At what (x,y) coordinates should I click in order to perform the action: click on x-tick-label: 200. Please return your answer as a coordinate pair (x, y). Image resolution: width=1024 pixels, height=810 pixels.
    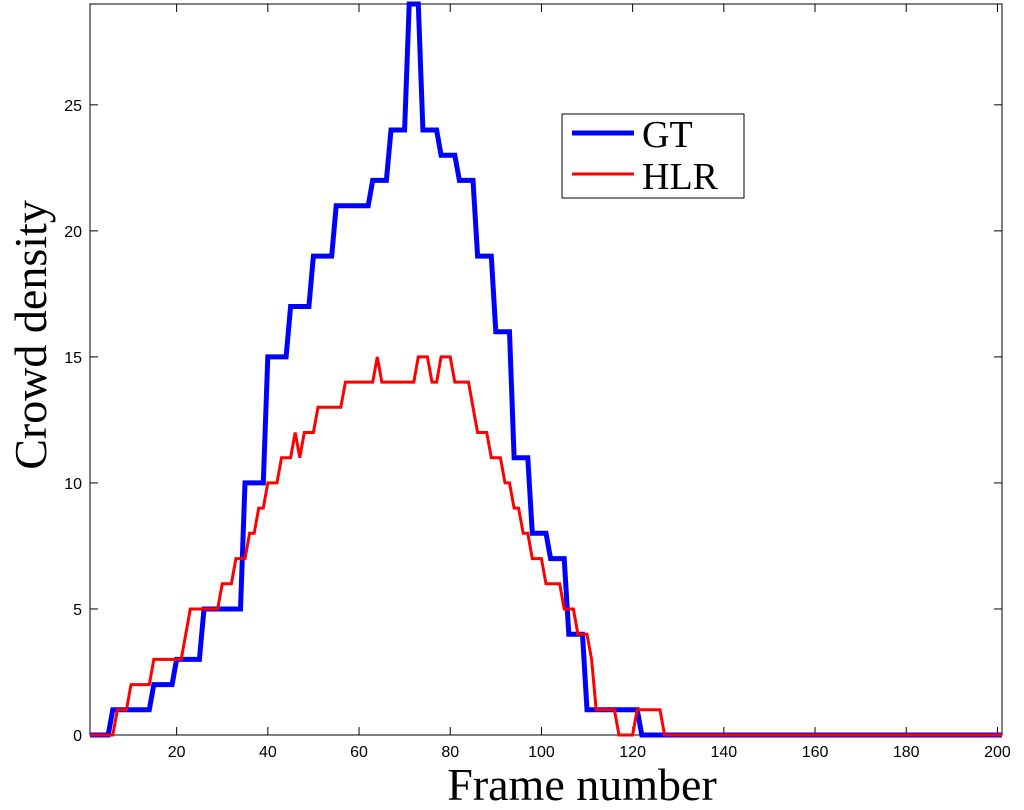
    Looking at the image, I should click on (997, 752).